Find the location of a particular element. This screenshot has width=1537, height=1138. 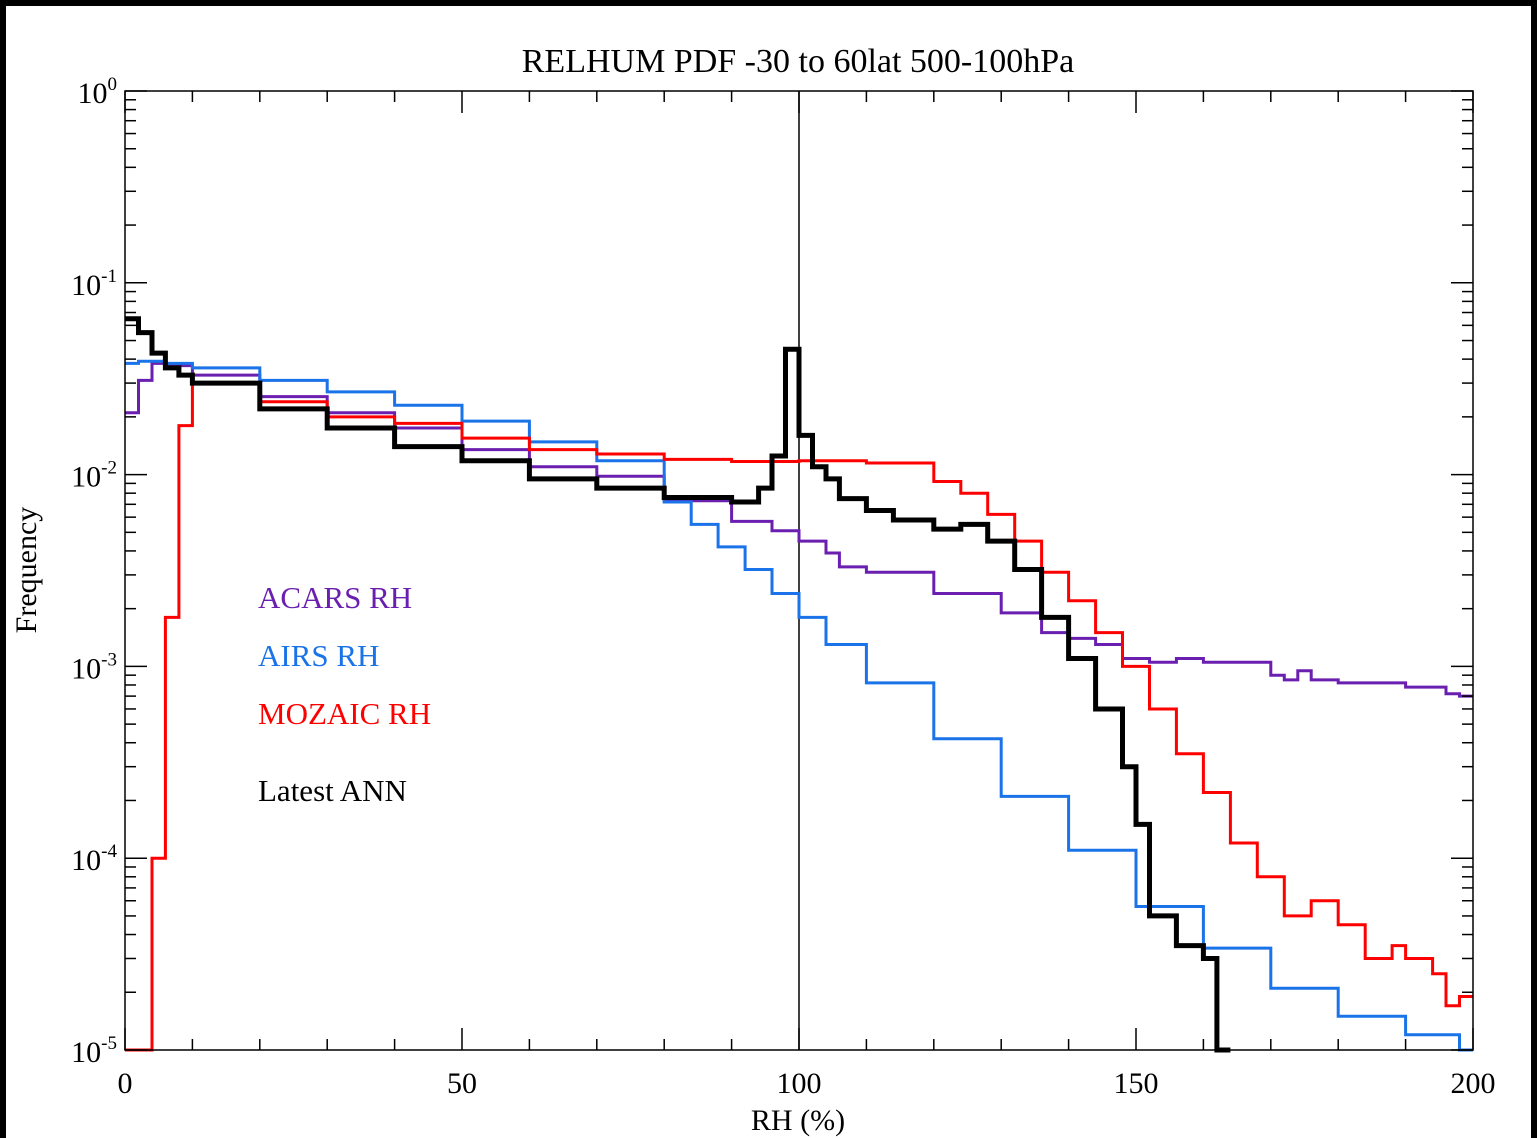

y-axis-label: Frequency is located at coordinates (26, 570).